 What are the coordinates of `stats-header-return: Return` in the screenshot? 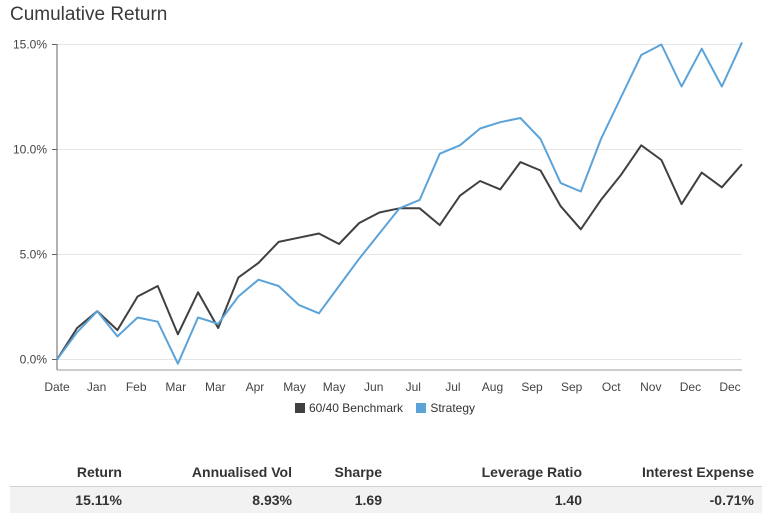 It's located at (99, 472).